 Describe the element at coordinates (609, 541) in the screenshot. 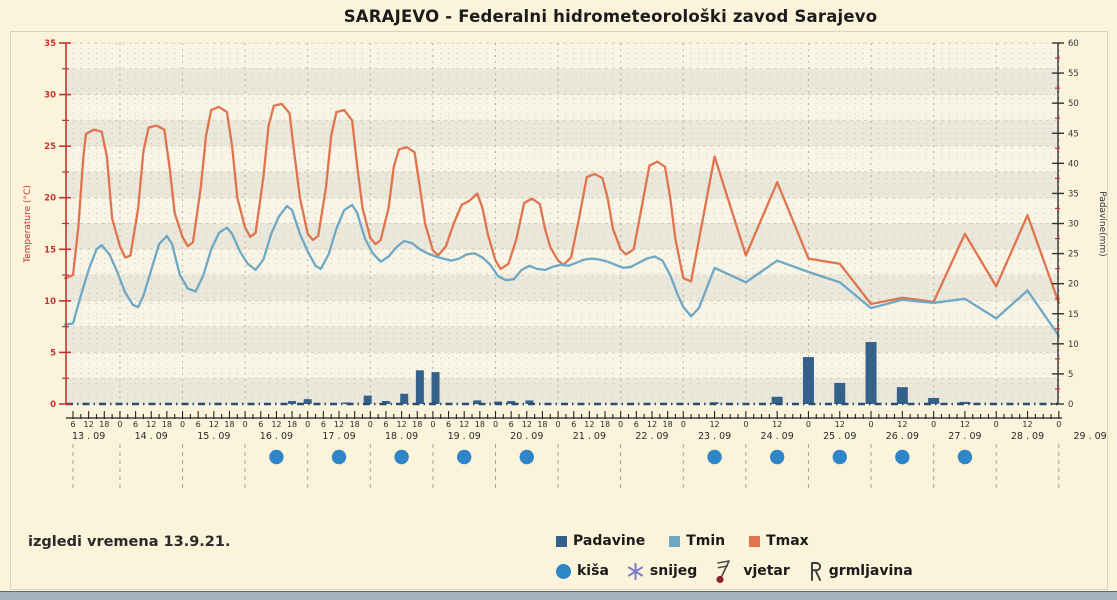

I see `legend-label: Padavine` at that location.